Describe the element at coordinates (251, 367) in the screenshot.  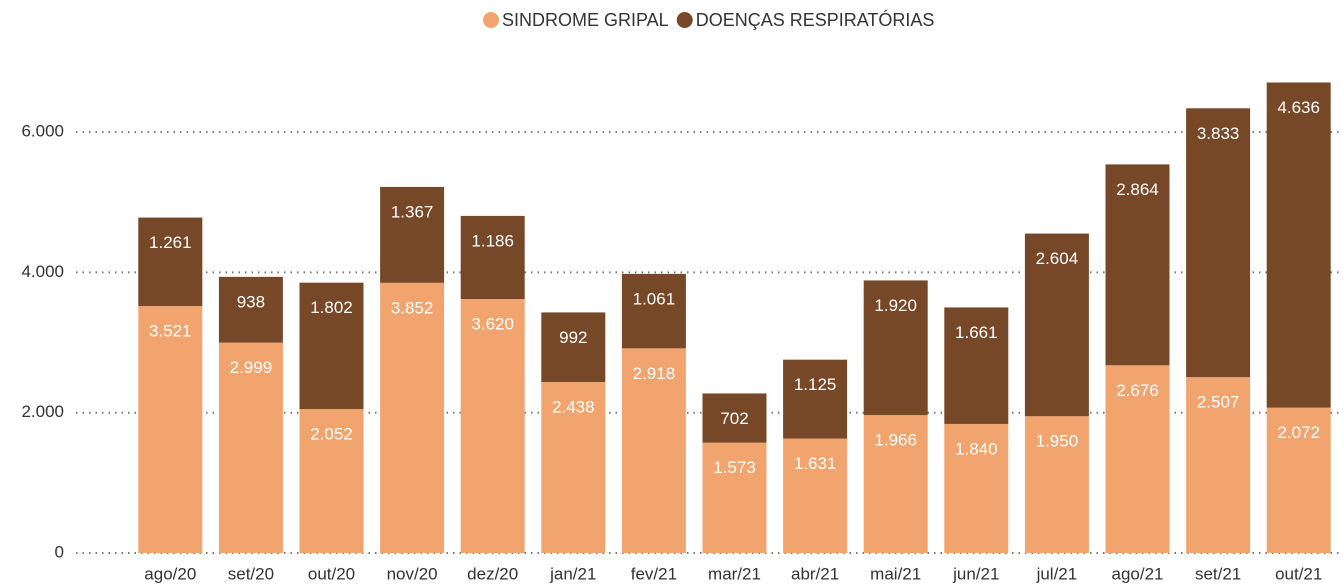
I see `data-label: 2.999` at that location.